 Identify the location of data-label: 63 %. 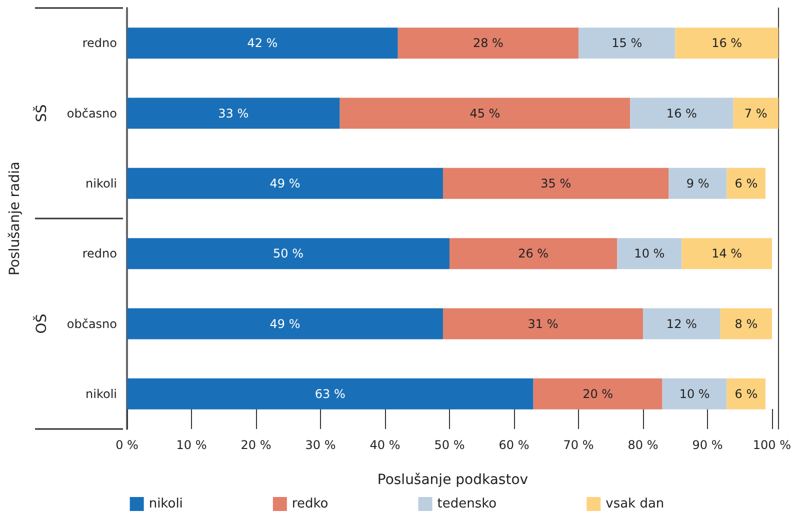
(330, 393).